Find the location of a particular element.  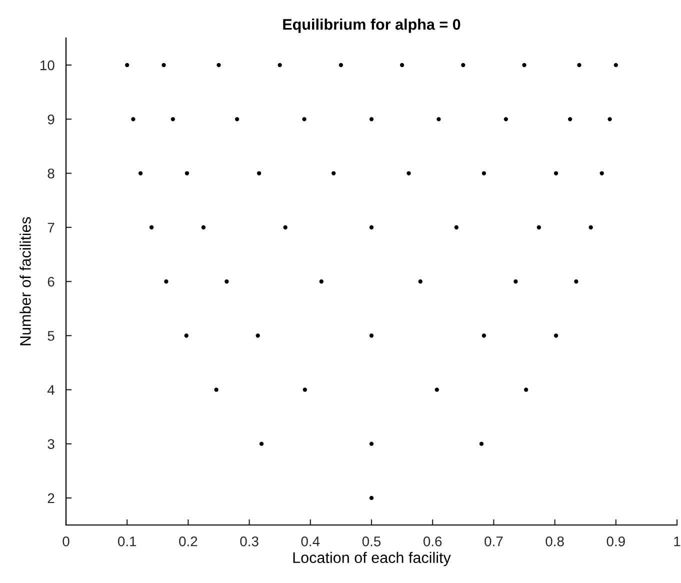

x-tick-label: 1 is located at coordinates (677, 541).